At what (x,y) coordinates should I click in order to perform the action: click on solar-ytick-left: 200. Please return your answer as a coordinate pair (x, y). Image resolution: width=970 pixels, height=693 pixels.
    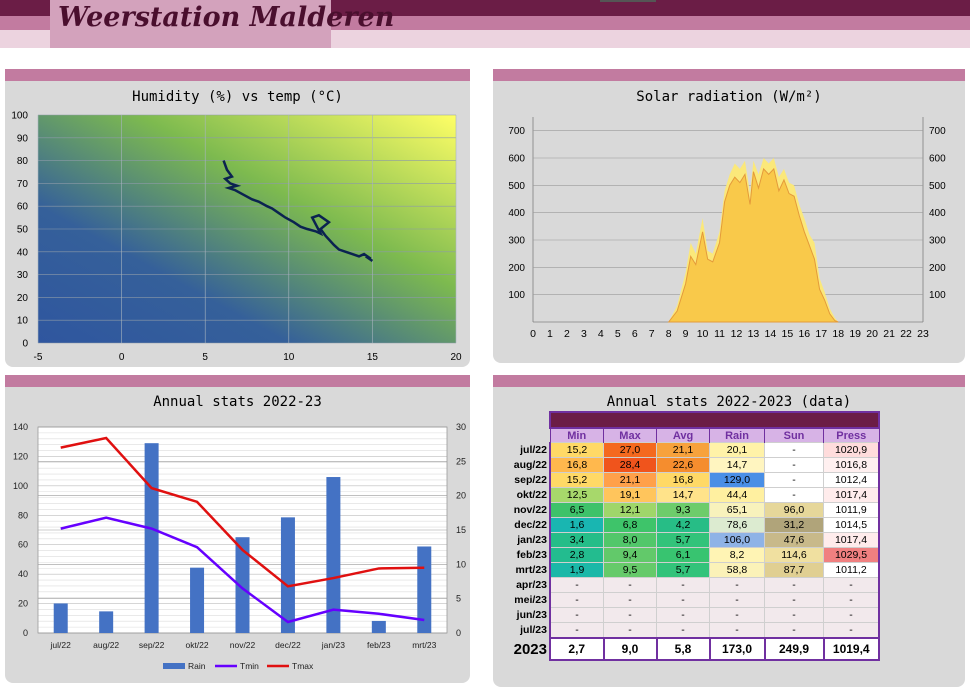
    Looking at the image, I should click on (516, 268).